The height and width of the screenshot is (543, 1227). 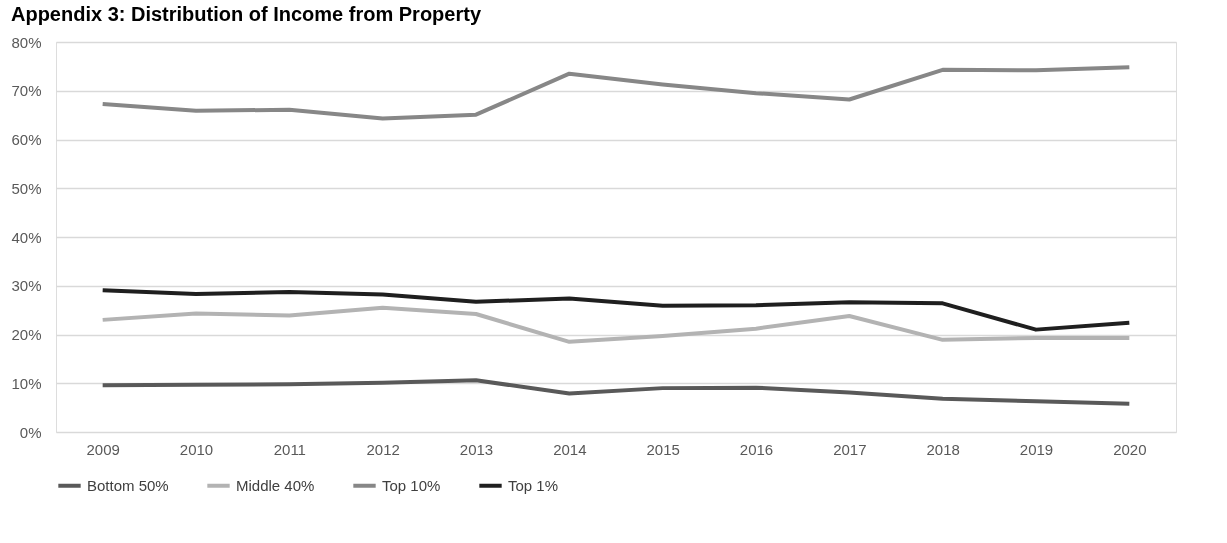 What do you see at coordinates (570, 449) in the screenshot?
I see `x-tick-label: 2014` at bounding box center [570, 449].